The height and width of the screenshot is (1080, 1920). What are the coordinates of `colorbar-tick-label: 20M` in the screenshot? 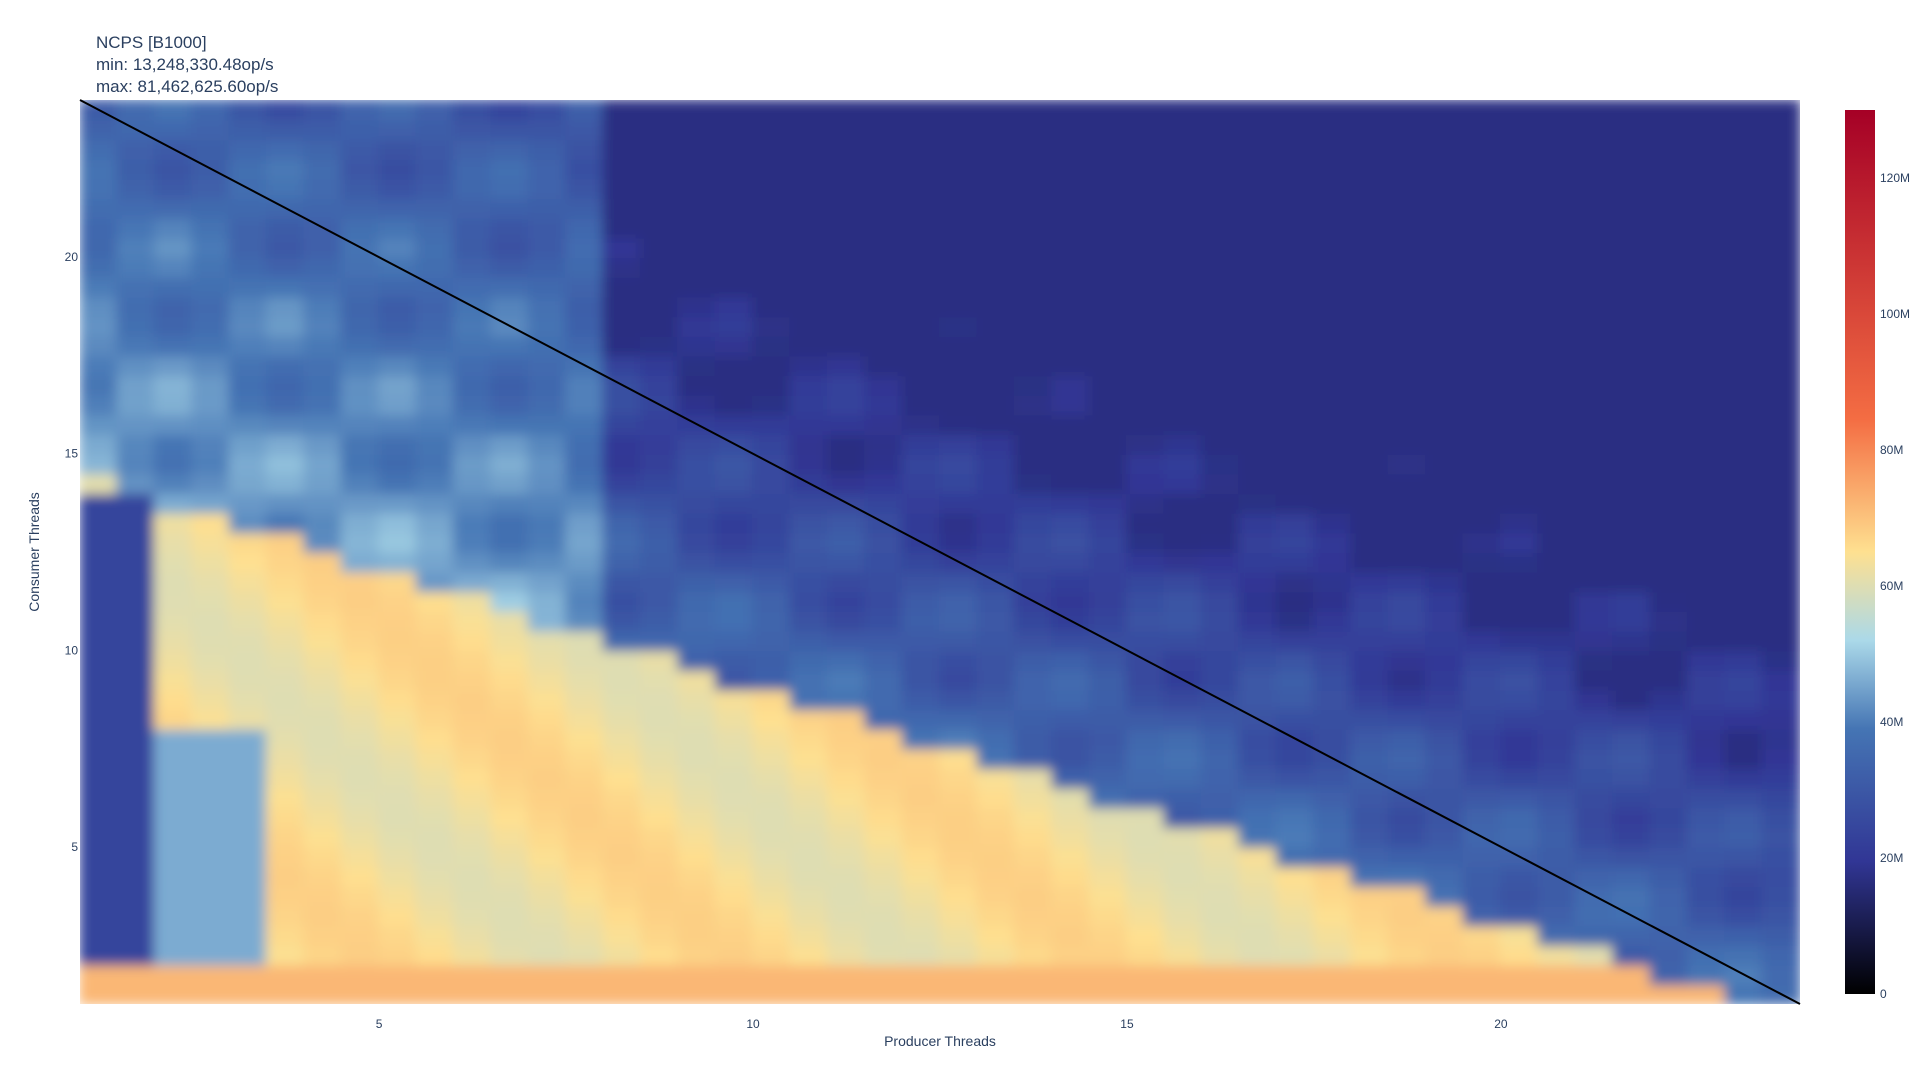 It's located at (1891, 858).